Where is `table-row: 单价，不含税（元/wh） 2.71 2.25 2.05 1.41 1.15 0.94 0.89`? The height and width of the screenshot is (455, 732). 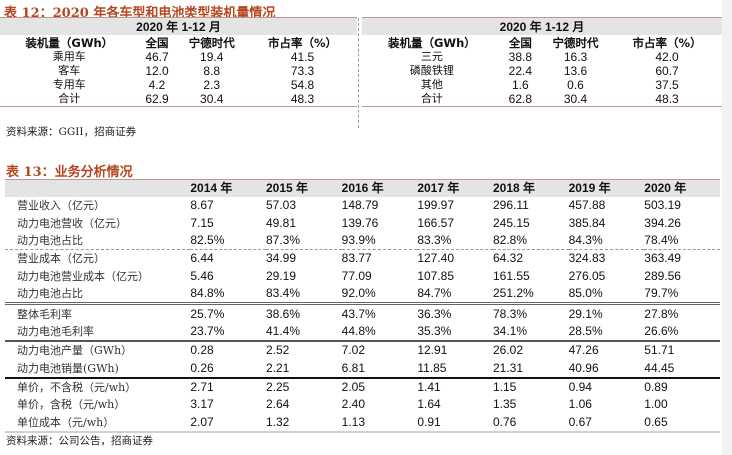 table-row: 单价，不含税（元/wh） 2.71 2.25 2.05 1.41 1.15 0.94 0.89 is located at coordinates (362, 386).